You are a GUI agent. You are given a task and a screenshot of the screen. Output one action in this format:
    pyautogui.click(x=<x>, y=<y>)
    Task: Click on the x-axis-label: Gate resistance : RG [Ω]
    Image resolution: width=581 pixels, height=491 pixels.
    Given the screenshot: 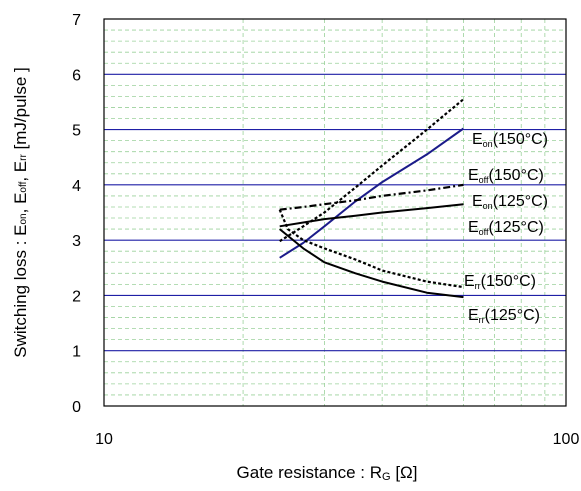 What is the action you would take?
    pyautogui.click(x=327, y=473)
    